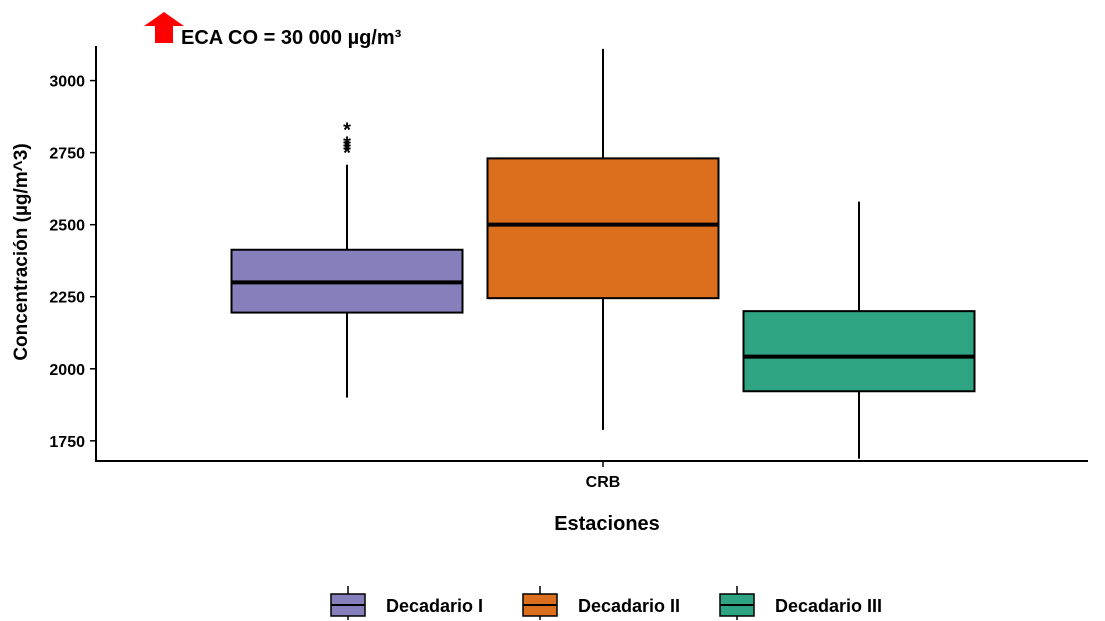 Image resolution: width=1105 pixels, height=621 pixels. I want to click on x-axis-ticks: CRB, so click(603, 476).